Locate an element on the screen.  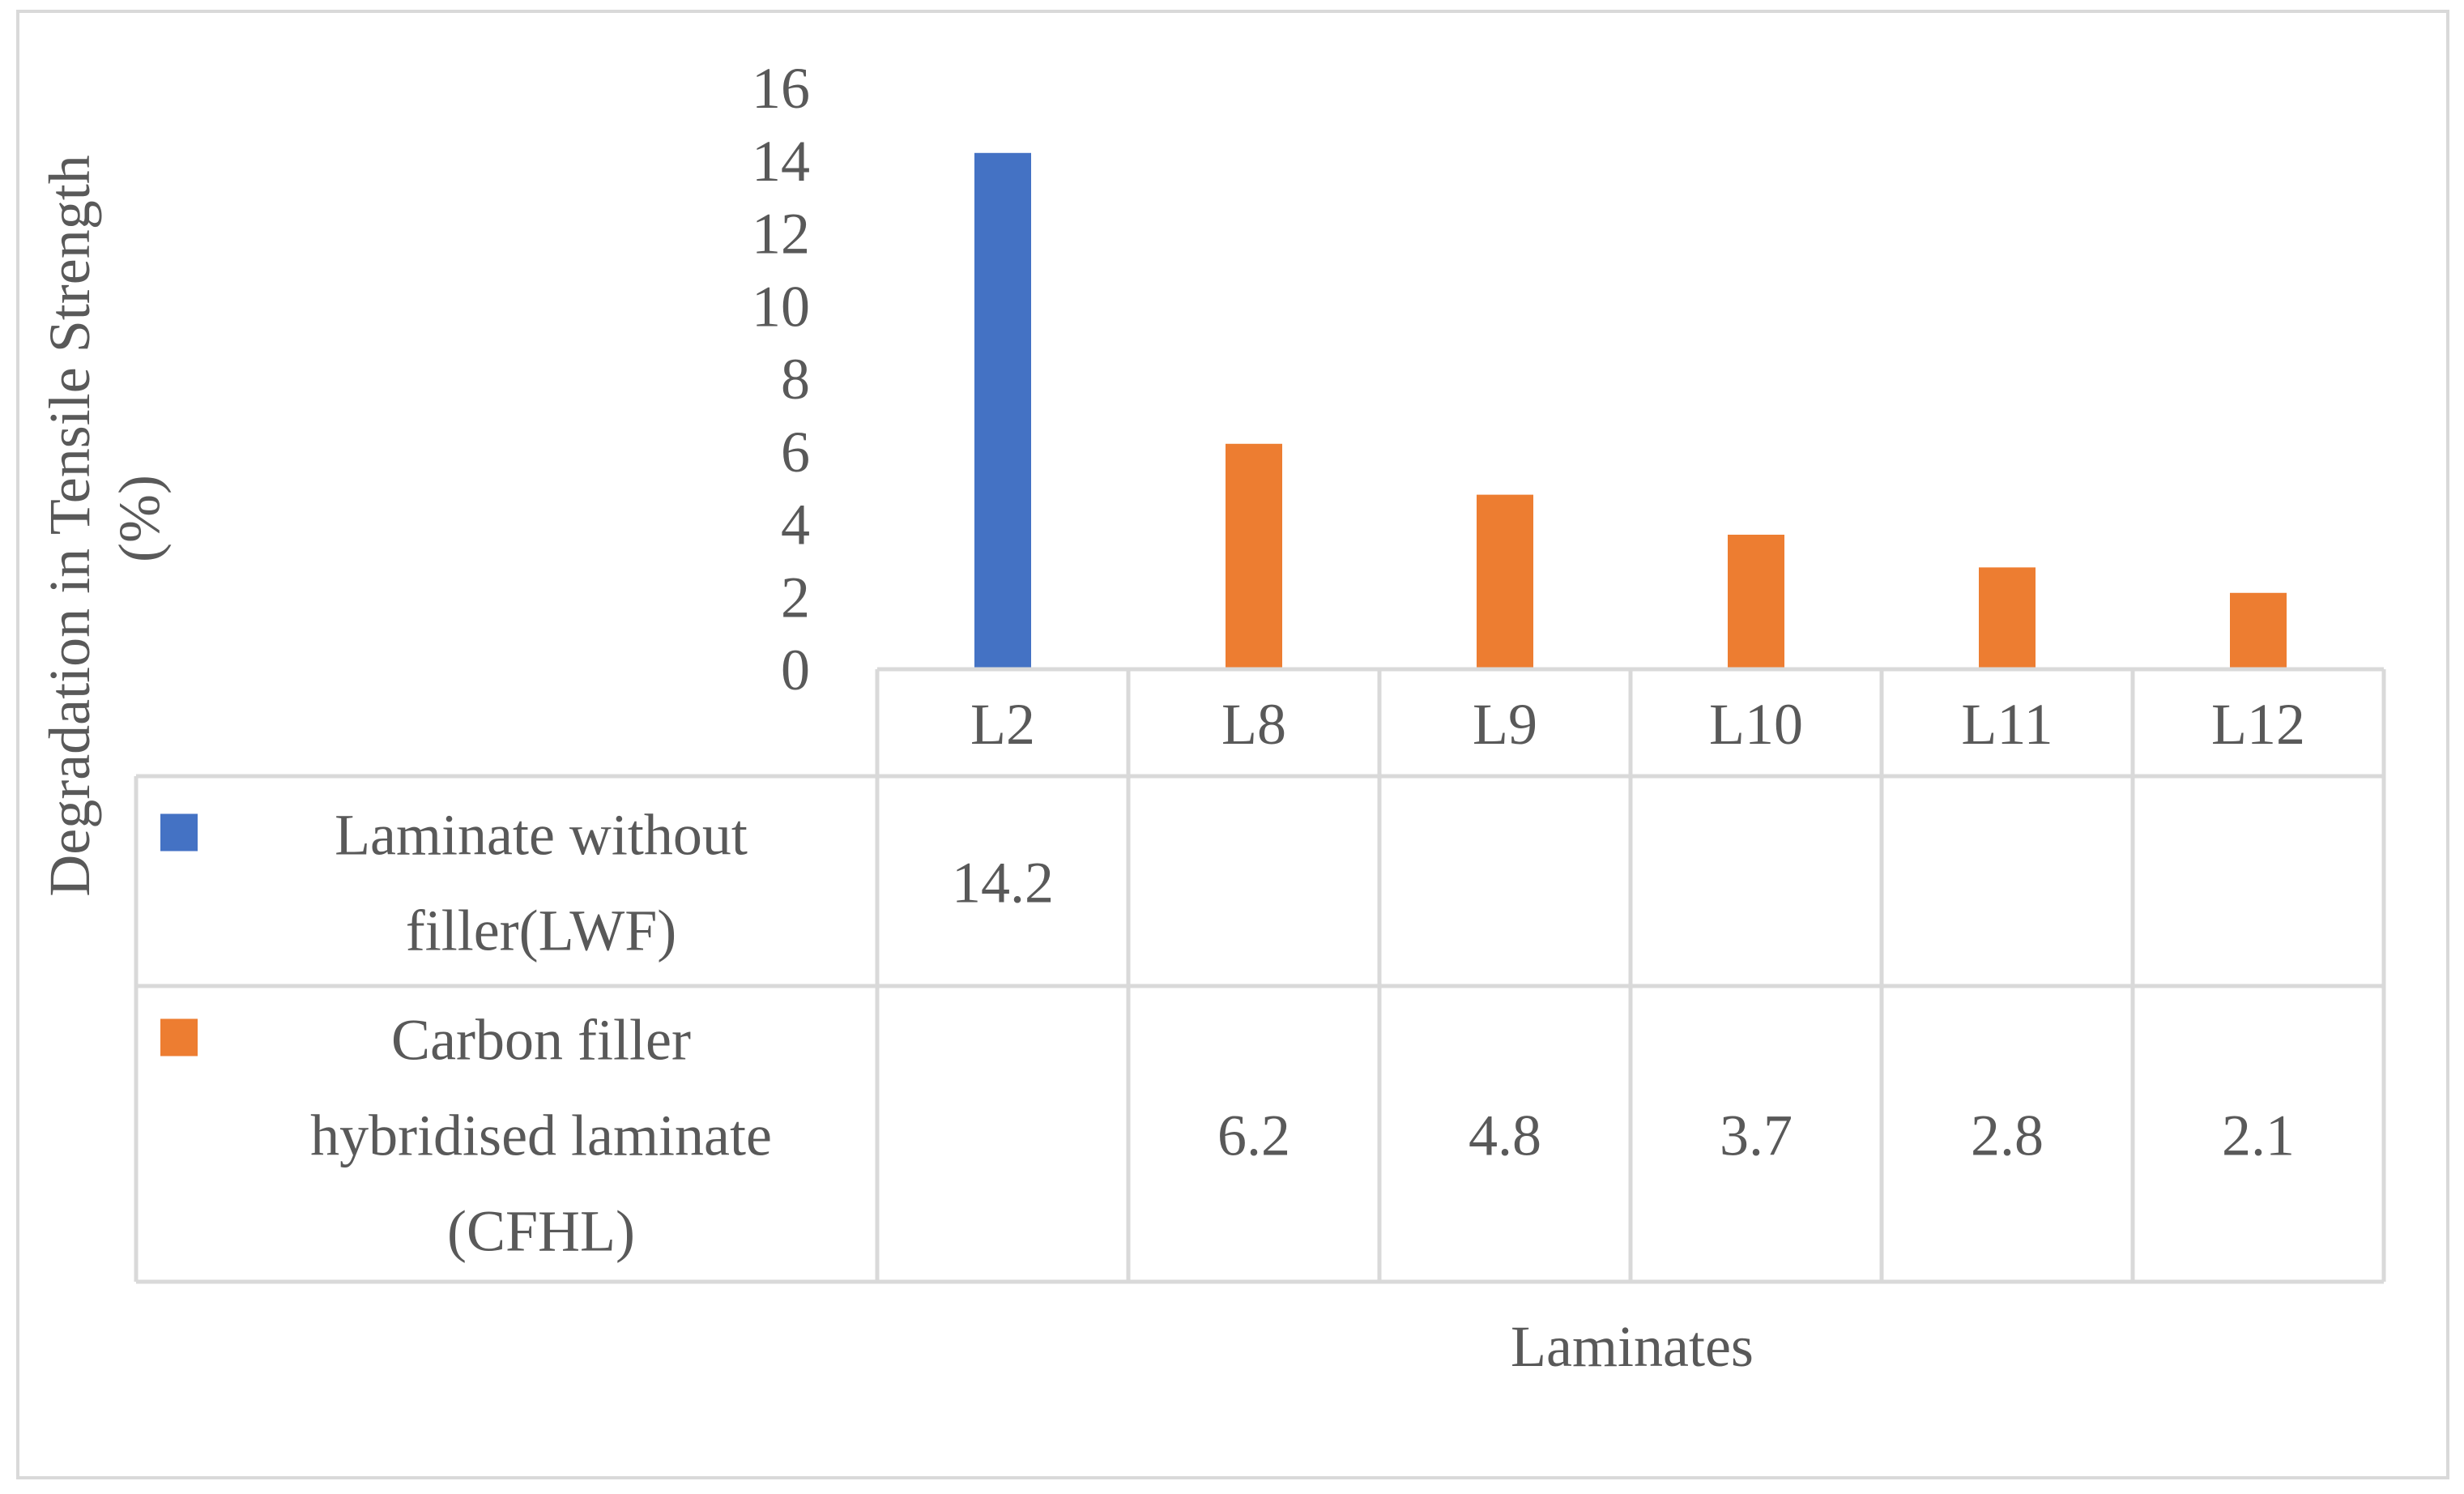
x-tick-label: L8 is located at coordinates (1253, 724).